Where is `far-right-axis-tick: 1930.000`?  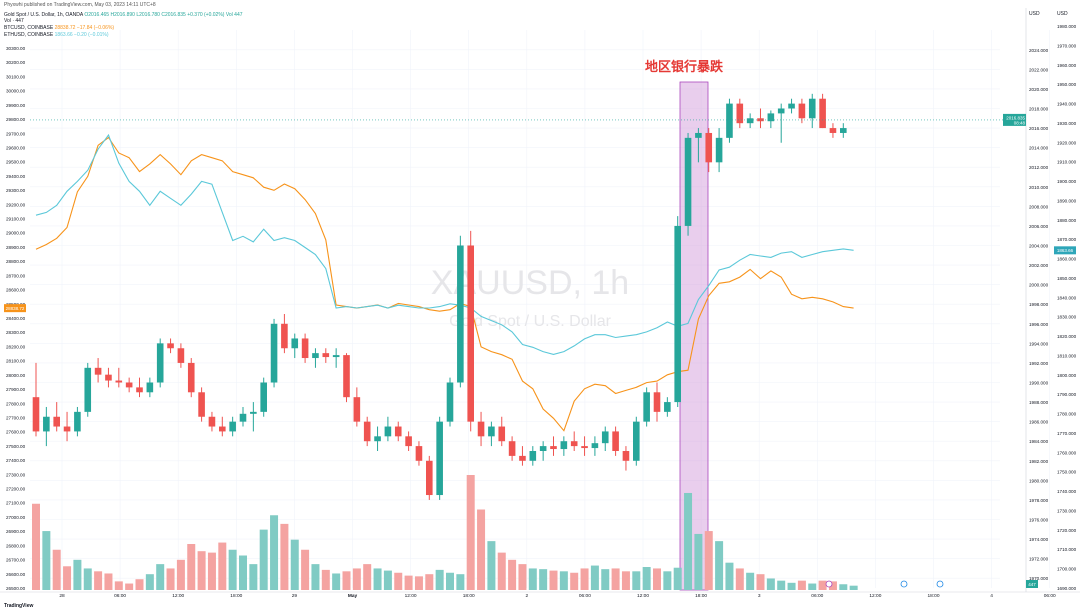
far-right-axis-tick: 1930.000 is located at coordinates (1067, 123).